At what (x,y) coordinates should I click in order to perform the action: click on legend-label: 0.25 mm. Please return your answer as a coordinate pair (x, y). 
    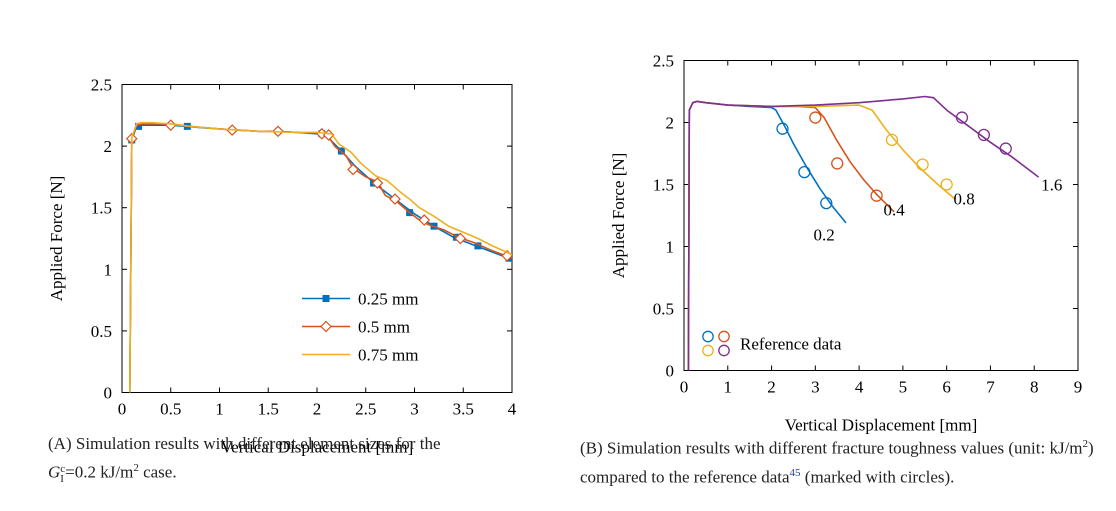
    Looking at the image, I should click on (388, 299).